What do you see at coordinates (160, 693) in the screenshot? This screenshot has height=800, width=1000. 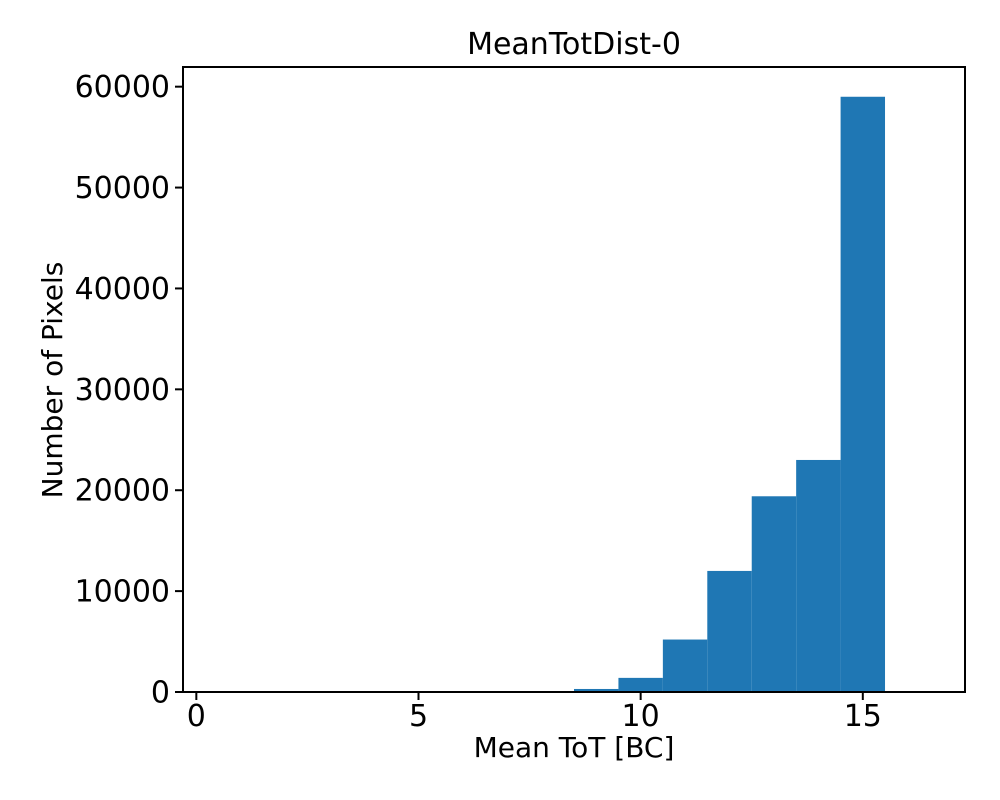 I see `y-tick-label: 0` at bounding box center [160, 693].